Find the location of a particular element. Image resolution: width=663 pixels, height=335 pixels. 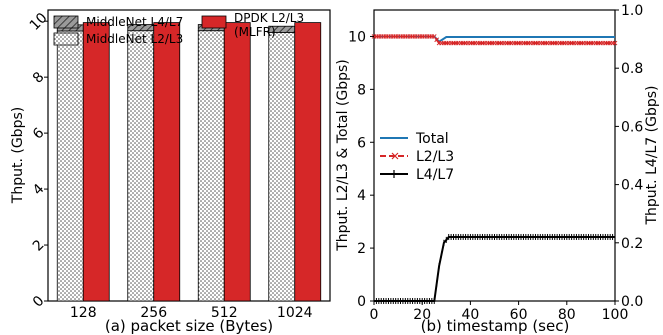

line-markers-l4l7 is located at coordinates (494, 268).